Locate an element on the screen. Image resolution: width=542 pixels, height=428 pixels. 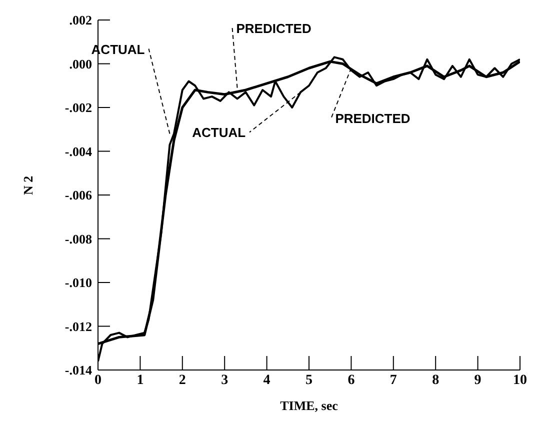
y-tick-label: .002 is located at coordinates (80, 20).